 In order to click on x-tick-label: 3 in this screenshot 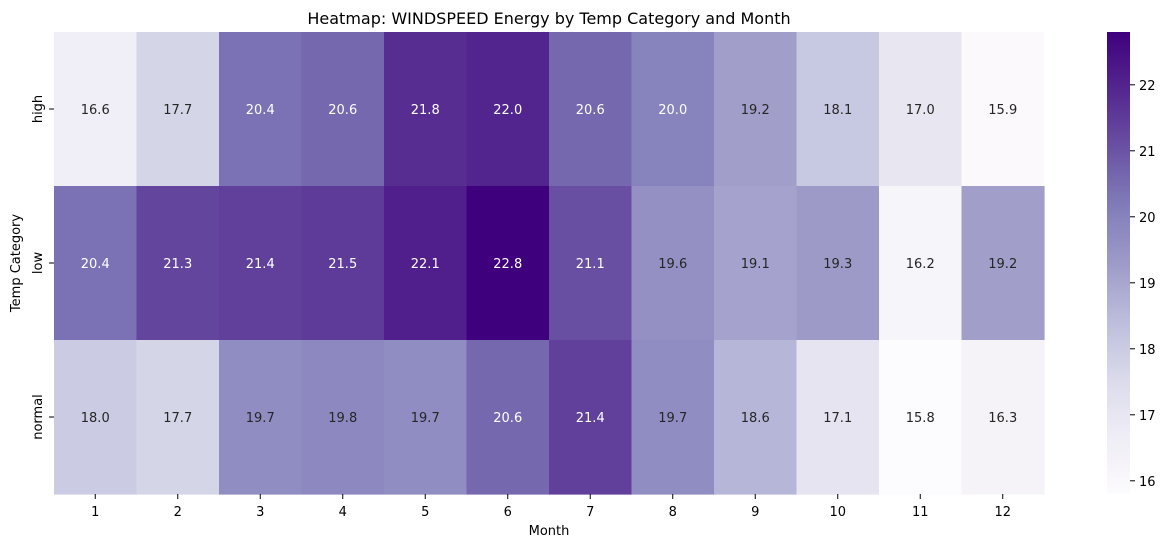, I will do `click(260, 512)`.